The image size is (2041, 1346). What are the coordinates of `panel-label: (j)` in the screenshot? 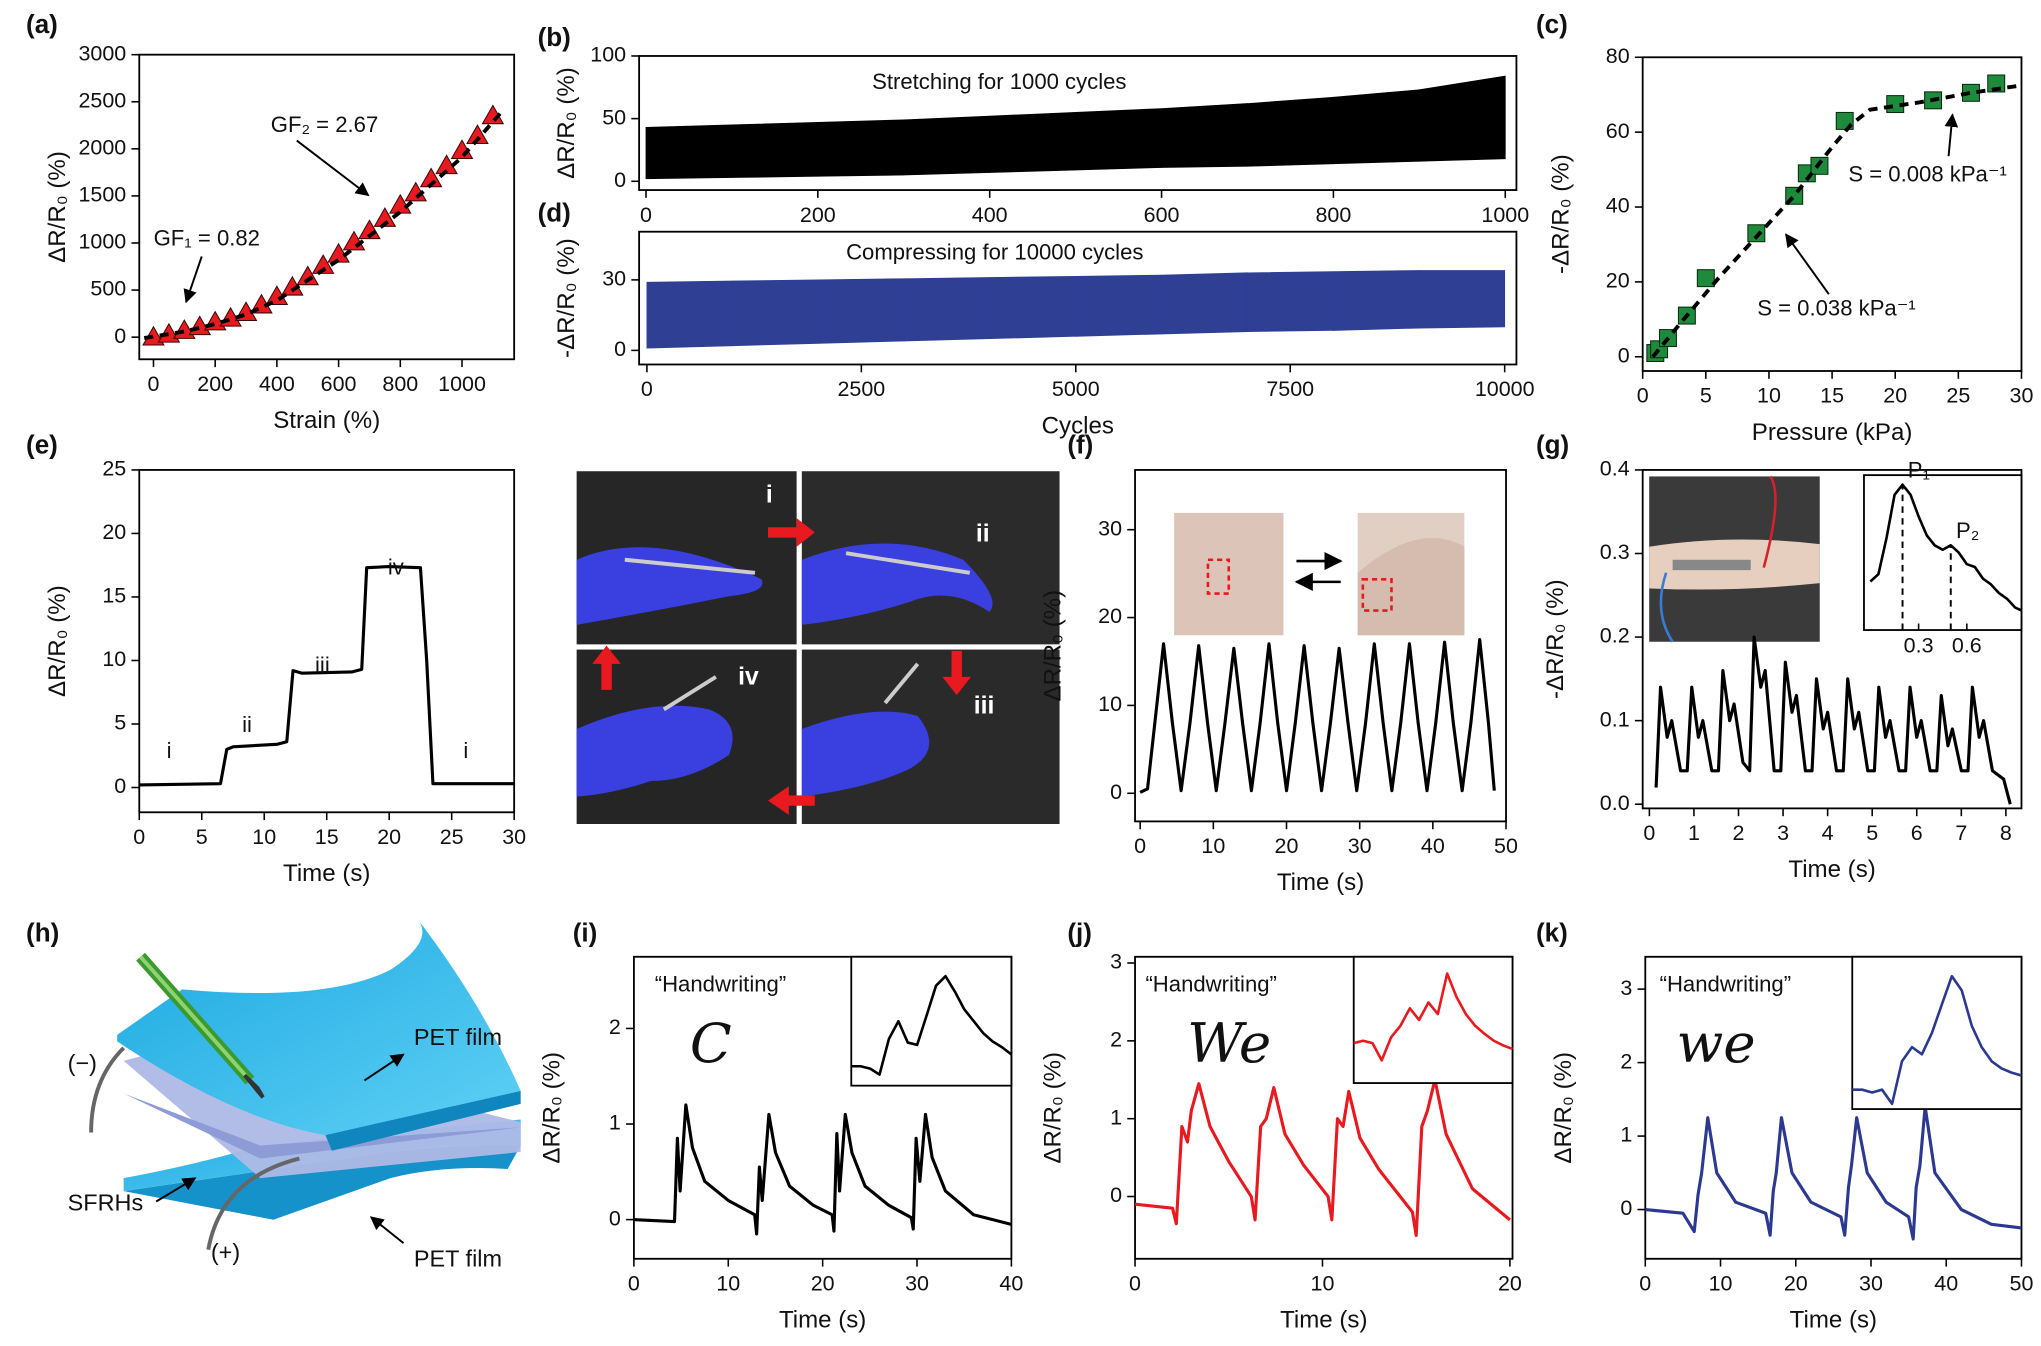 It's located at (1079, 933).